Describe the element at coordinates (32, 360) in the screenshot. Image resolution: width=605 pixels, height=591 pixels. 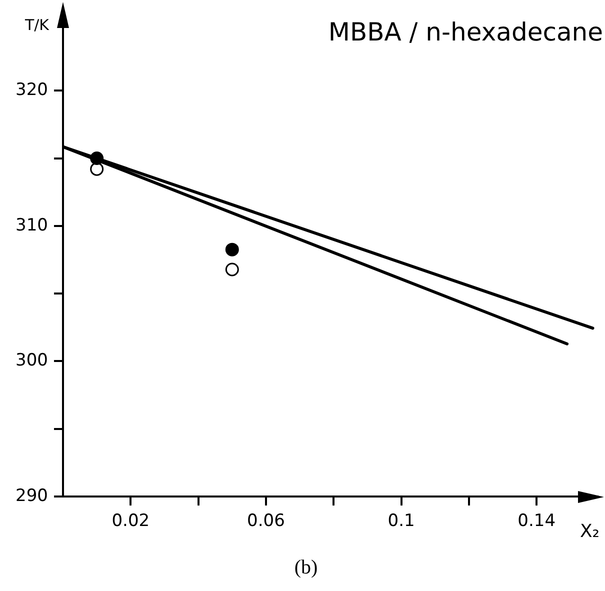
I see `y-tick-label: 300` at that location.